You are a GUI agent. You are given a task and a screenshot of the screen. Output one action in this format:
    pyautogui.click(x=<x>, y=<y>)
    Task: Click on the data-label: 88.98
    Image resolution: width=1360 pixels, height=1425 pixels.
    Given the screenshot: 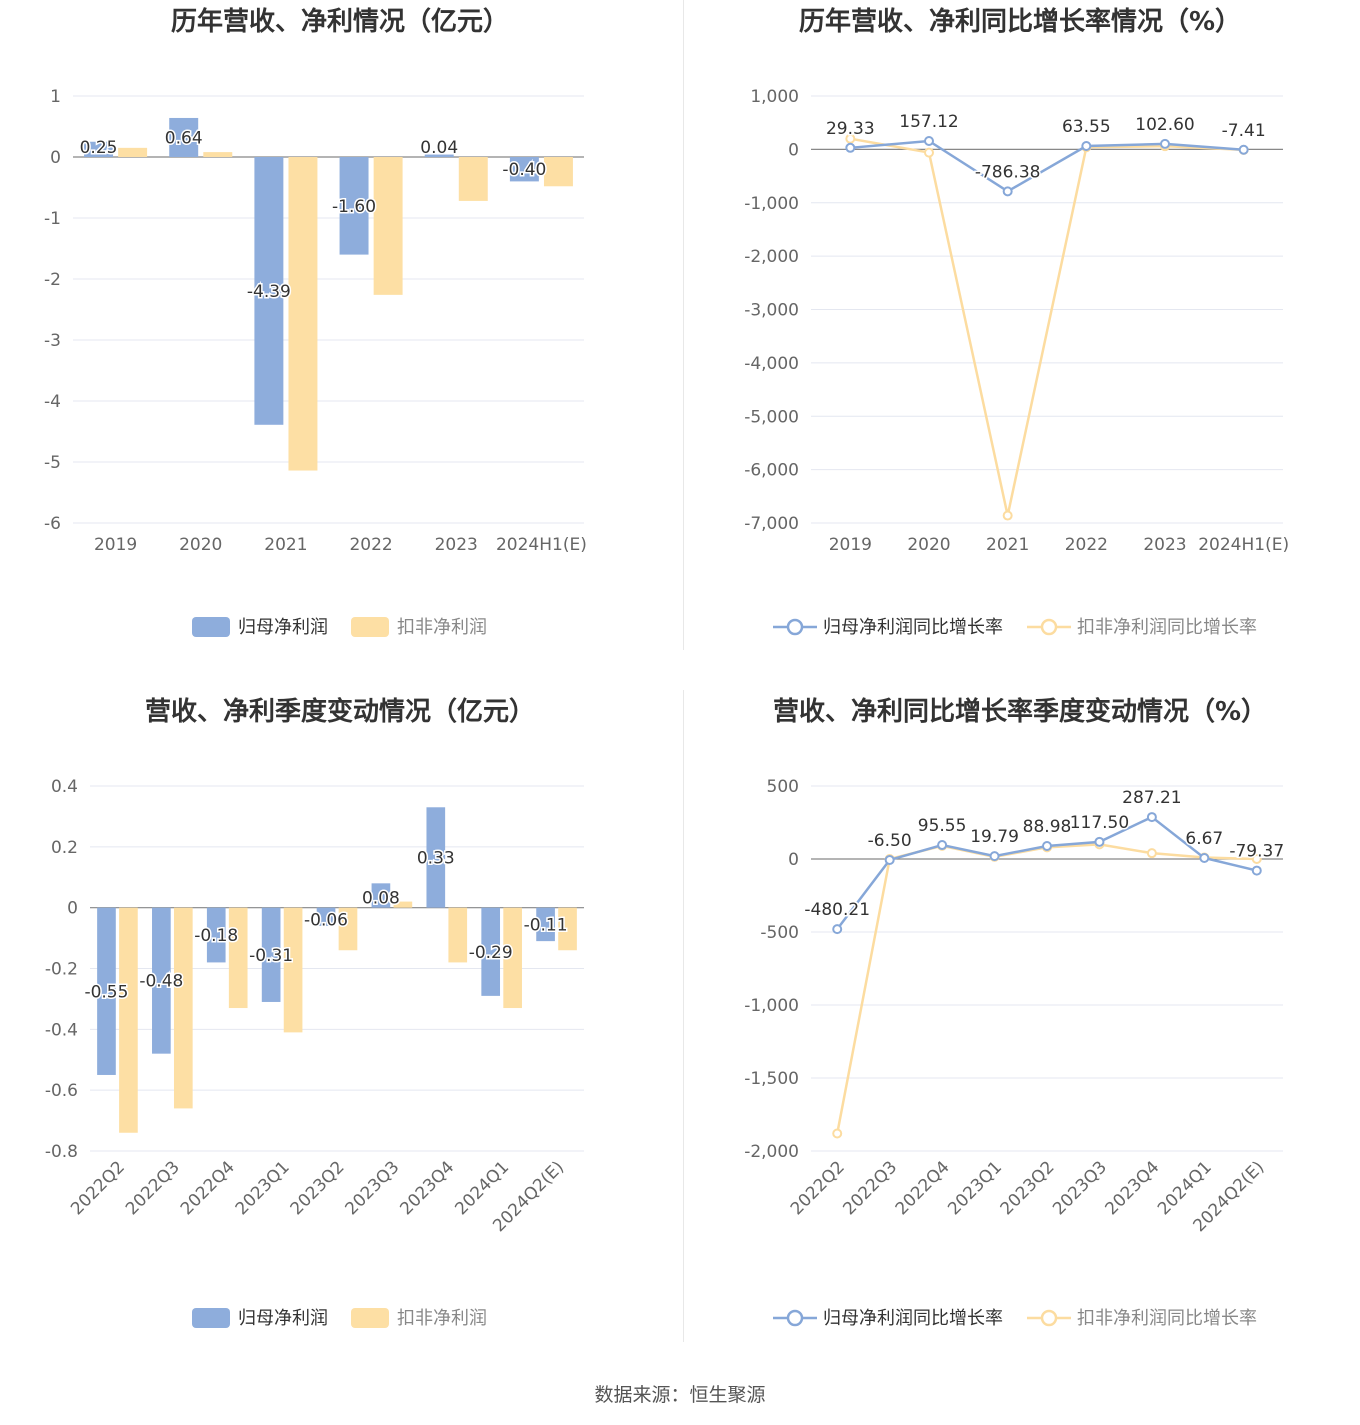 What is the action you would take?
    pyautogui.click(x=1047, y=827)
    